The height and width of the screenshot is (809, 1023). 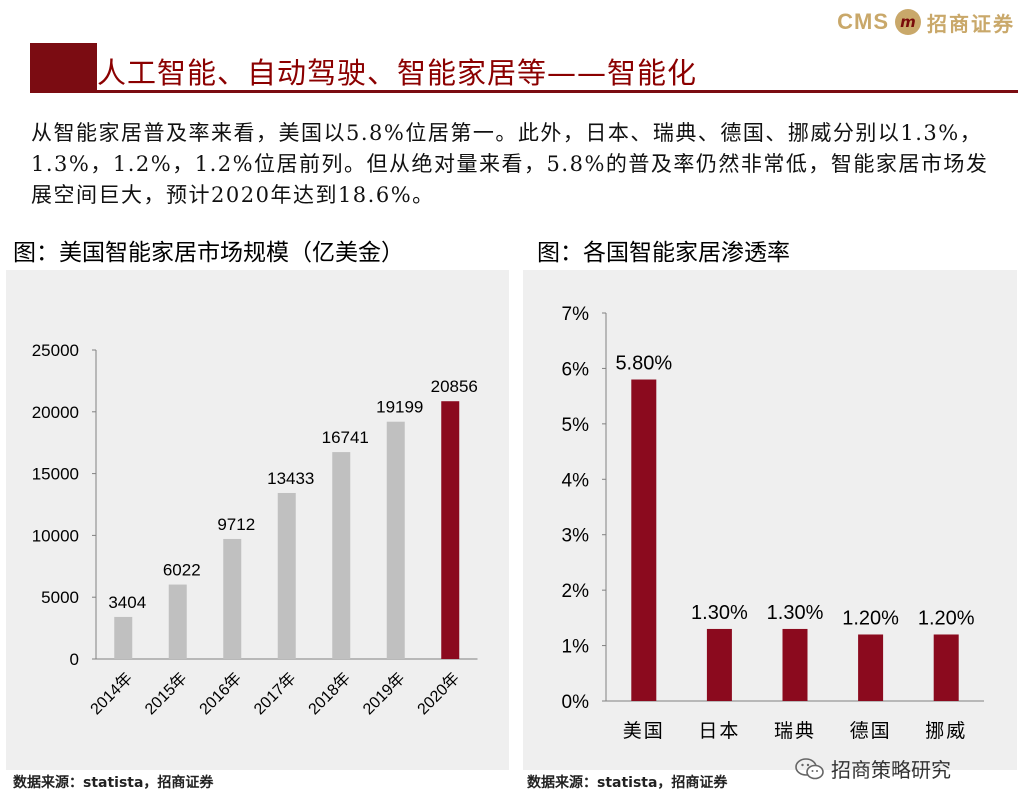 What do you see at coordinates (290, 478) in the screenshot?
I see `data-label: 13433` at bounding box center [290, 478].